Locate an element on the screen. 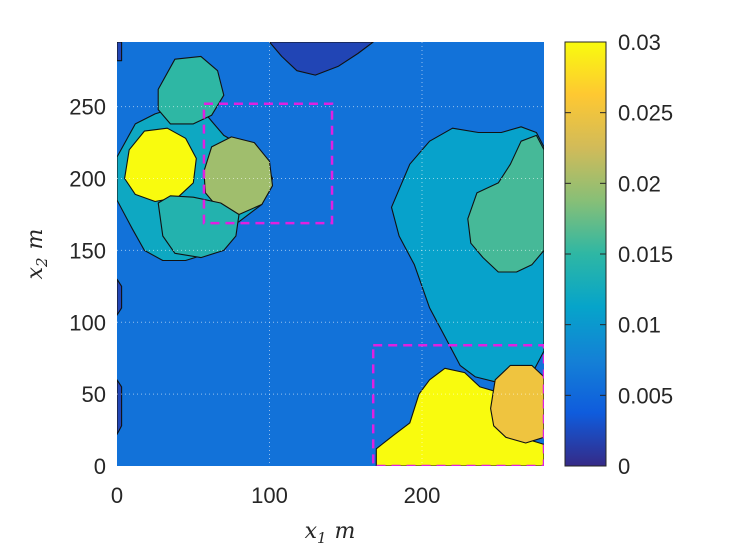 The height and width of the screenshot is (550, 747). x-tick-label: 200 is located at coordinates (422, 495).